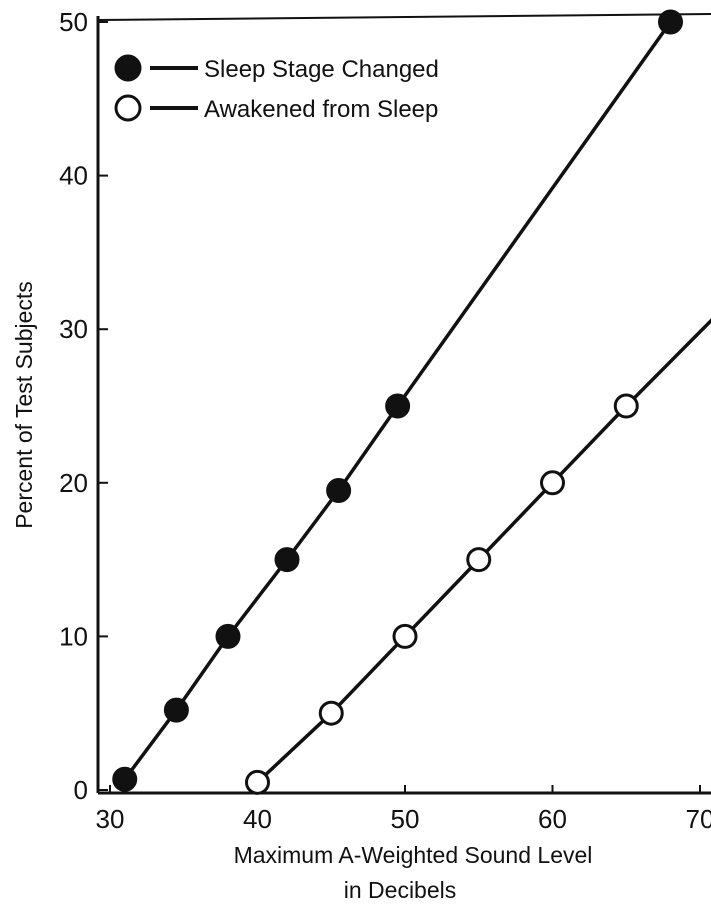 The image size is (711, 912). Describe the element at coordinates (128, 68) in the screenshot. I see `legend-filled-circle-icon` at that location.